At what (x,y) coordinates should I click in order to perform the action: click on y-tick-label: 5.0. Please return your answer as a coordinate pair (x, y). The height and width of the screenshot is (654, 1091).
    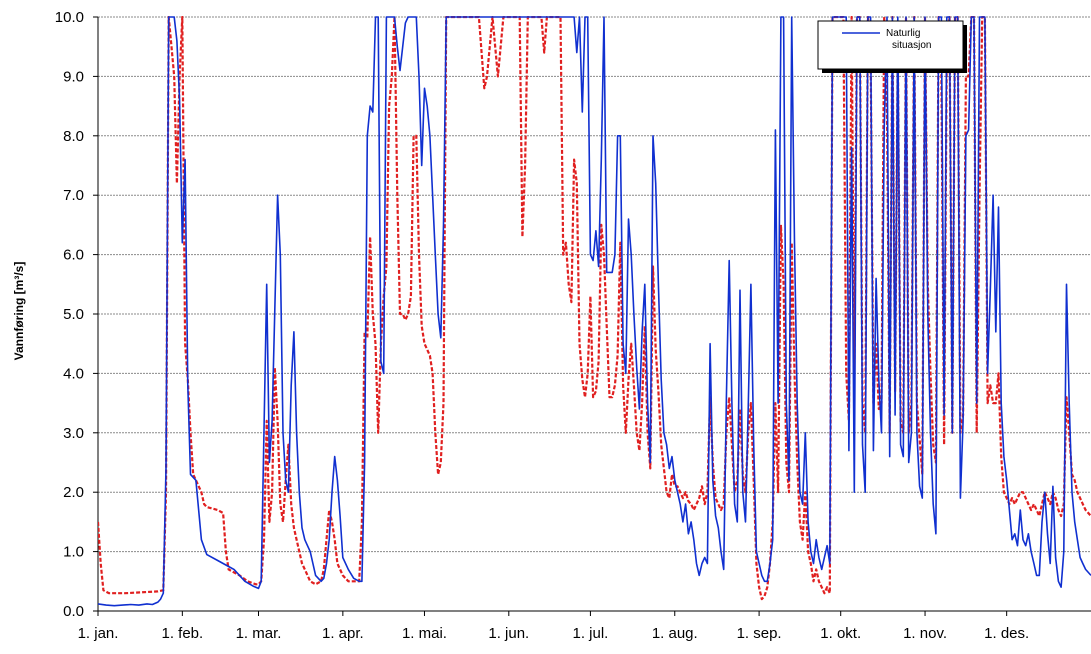
    Looking at the image, I should click on (73, 314).